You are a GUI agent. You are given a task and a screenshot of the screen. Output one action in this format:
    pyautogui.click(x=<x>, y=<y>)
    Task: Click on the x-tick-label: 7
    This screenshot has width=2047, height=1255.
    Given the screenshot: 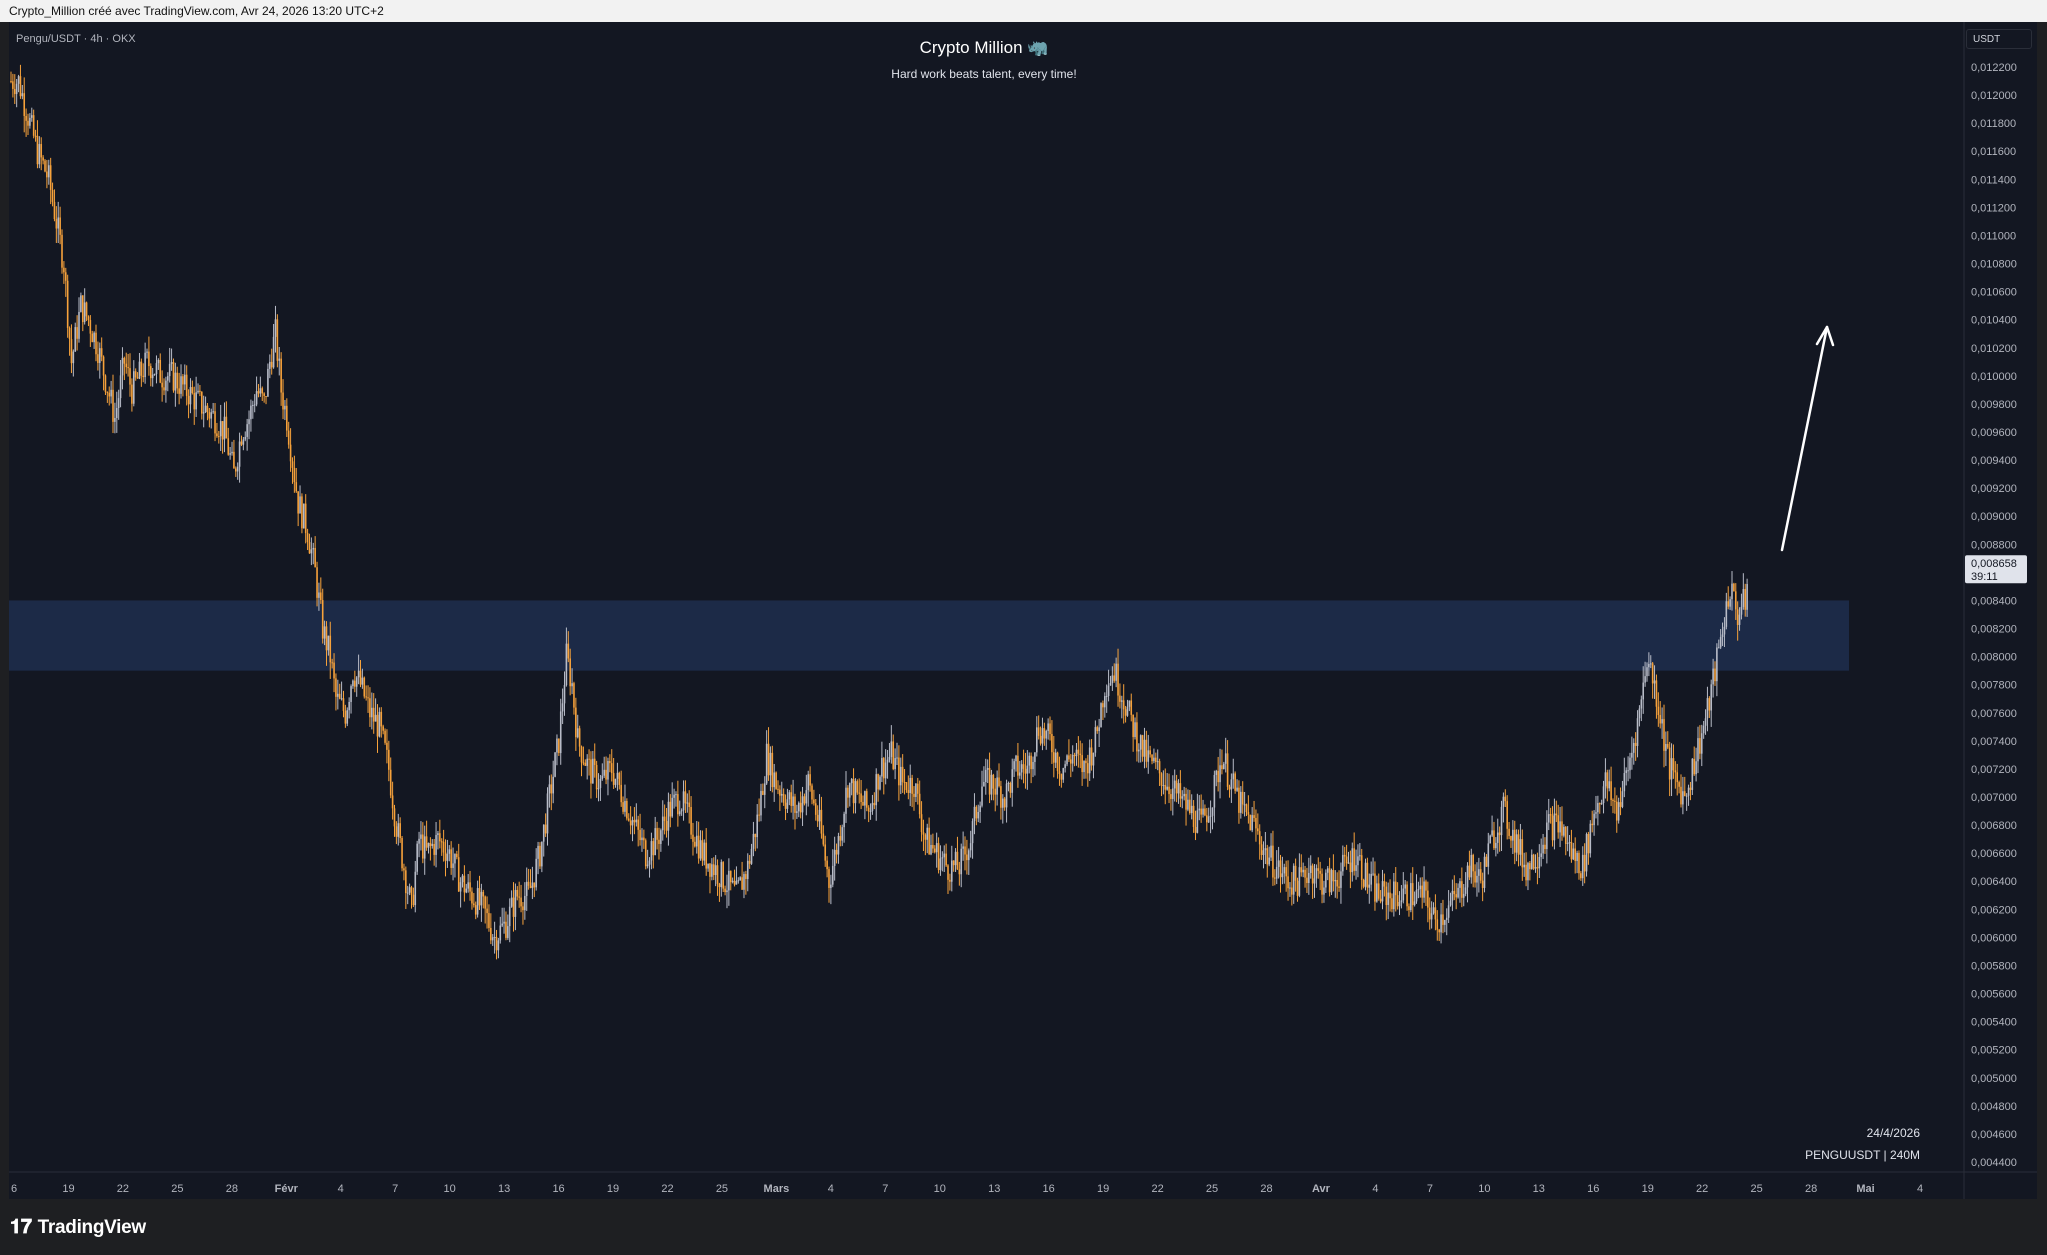 What is the action you would take?
    pyautogui.click(x=885, y=1189)
    